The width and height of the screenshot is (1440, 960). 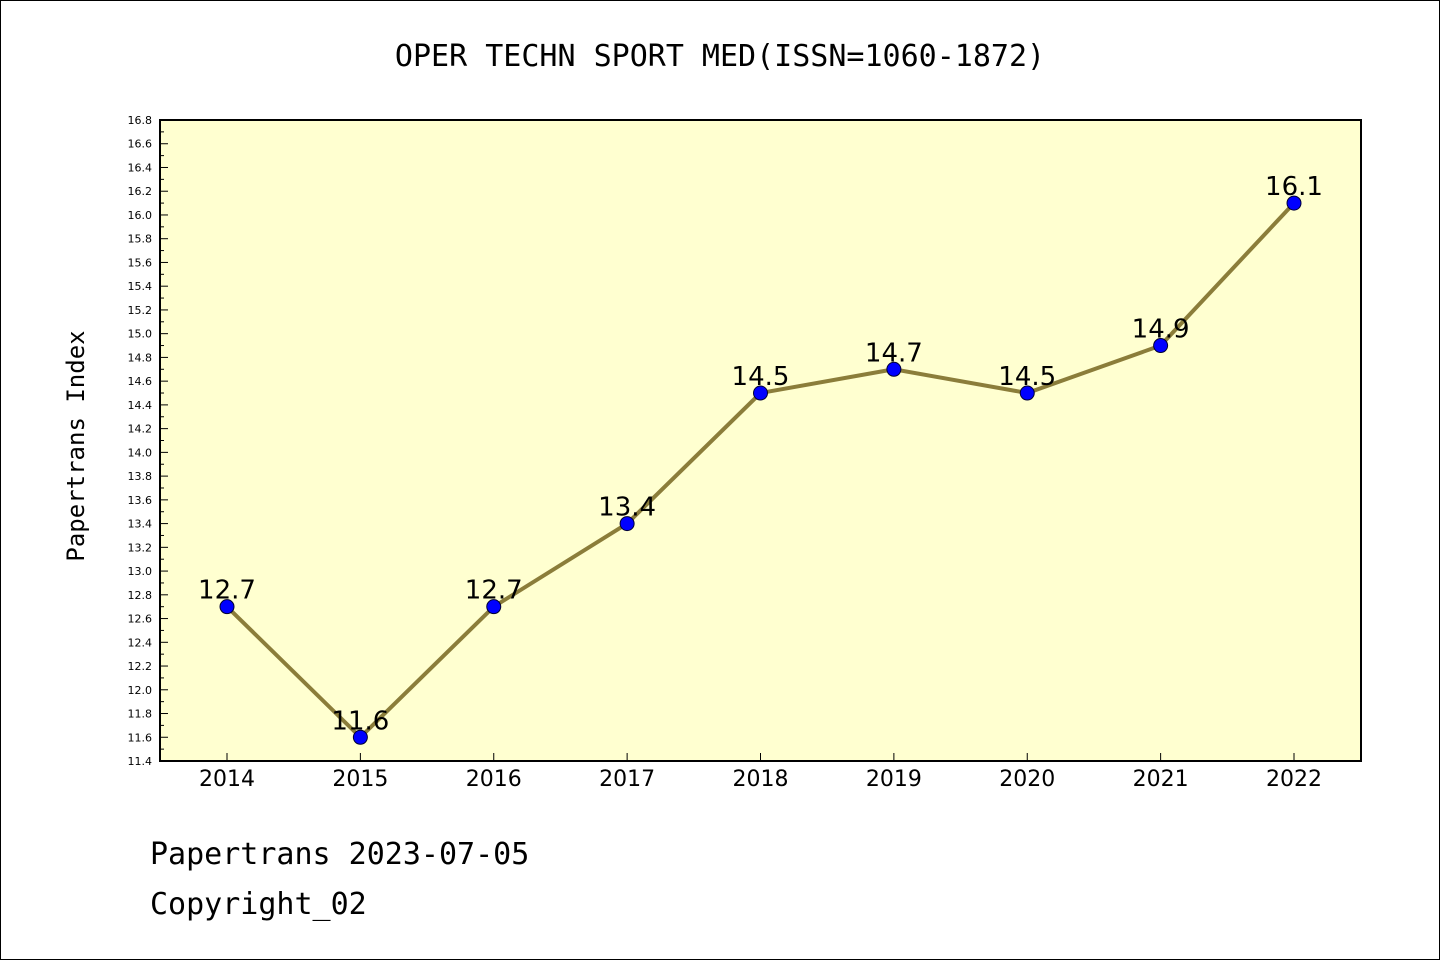 What do you see at coordinates (140, 761) in the screenshot?
I see `y-tick-label: 11.4` at bounding box center [140, 761].